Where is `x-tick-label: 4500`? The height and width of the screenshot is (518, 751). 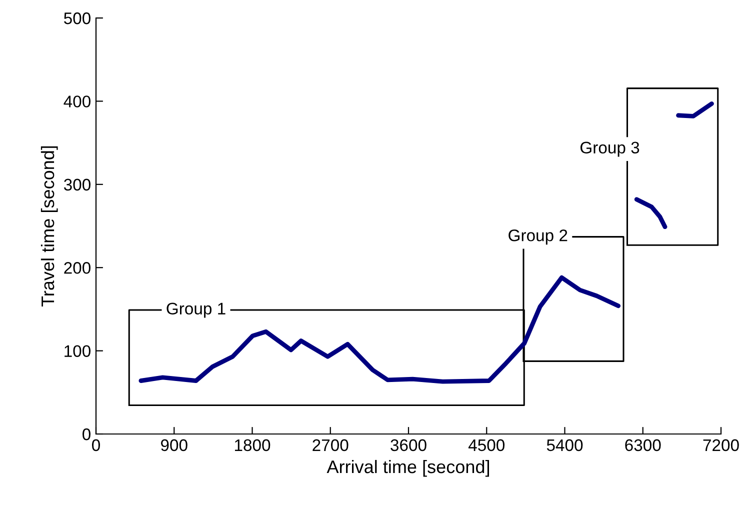 x-tick-label: 4500 is located at coordinates (486, 445).